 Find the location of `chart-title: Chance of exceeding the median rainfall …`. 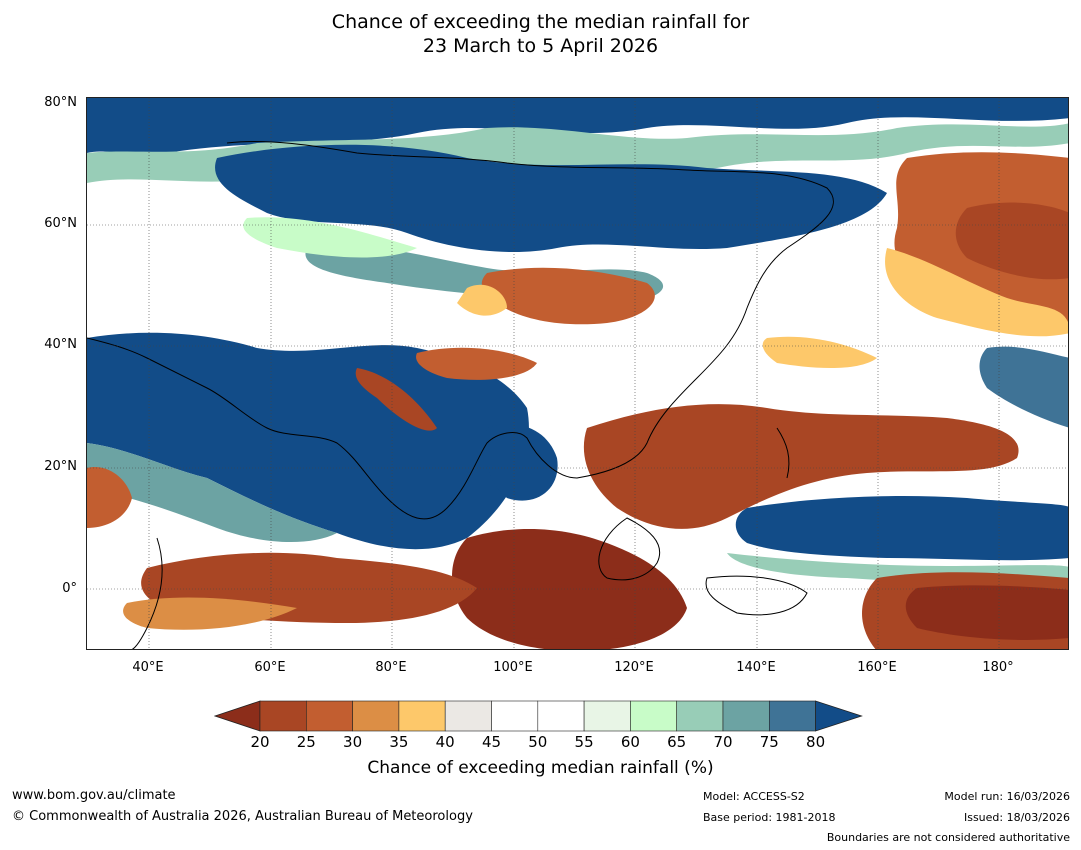

chart-title: Chance of exceeding the median rainfall … is located at coordinates (540, 34).